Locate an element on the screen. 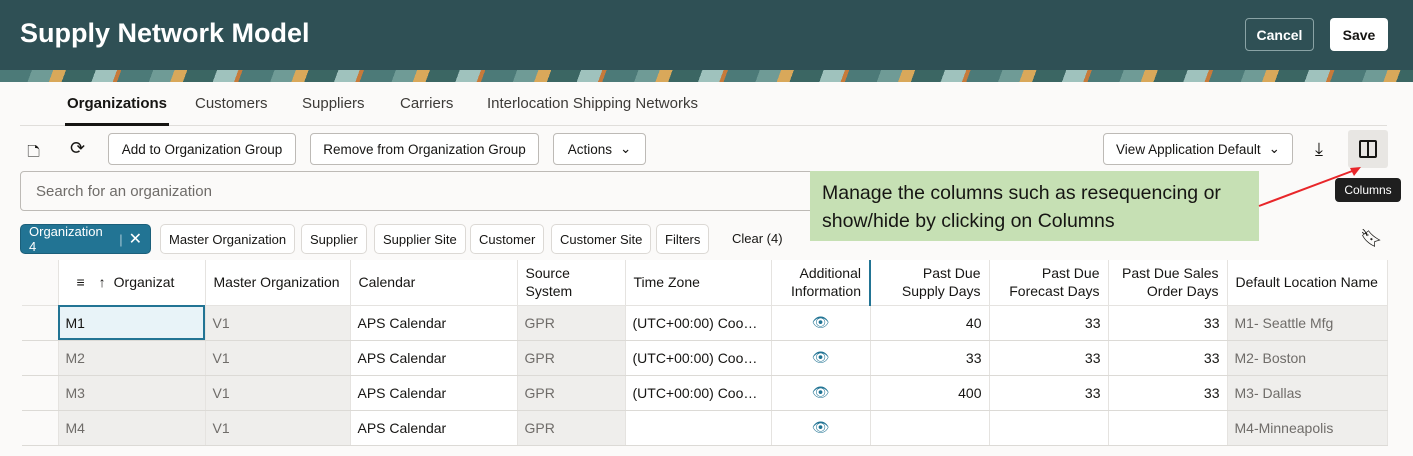 The width and height of the screenshot is (1413, 456). column-header-label: Source System is located at coordinates (549, 282).